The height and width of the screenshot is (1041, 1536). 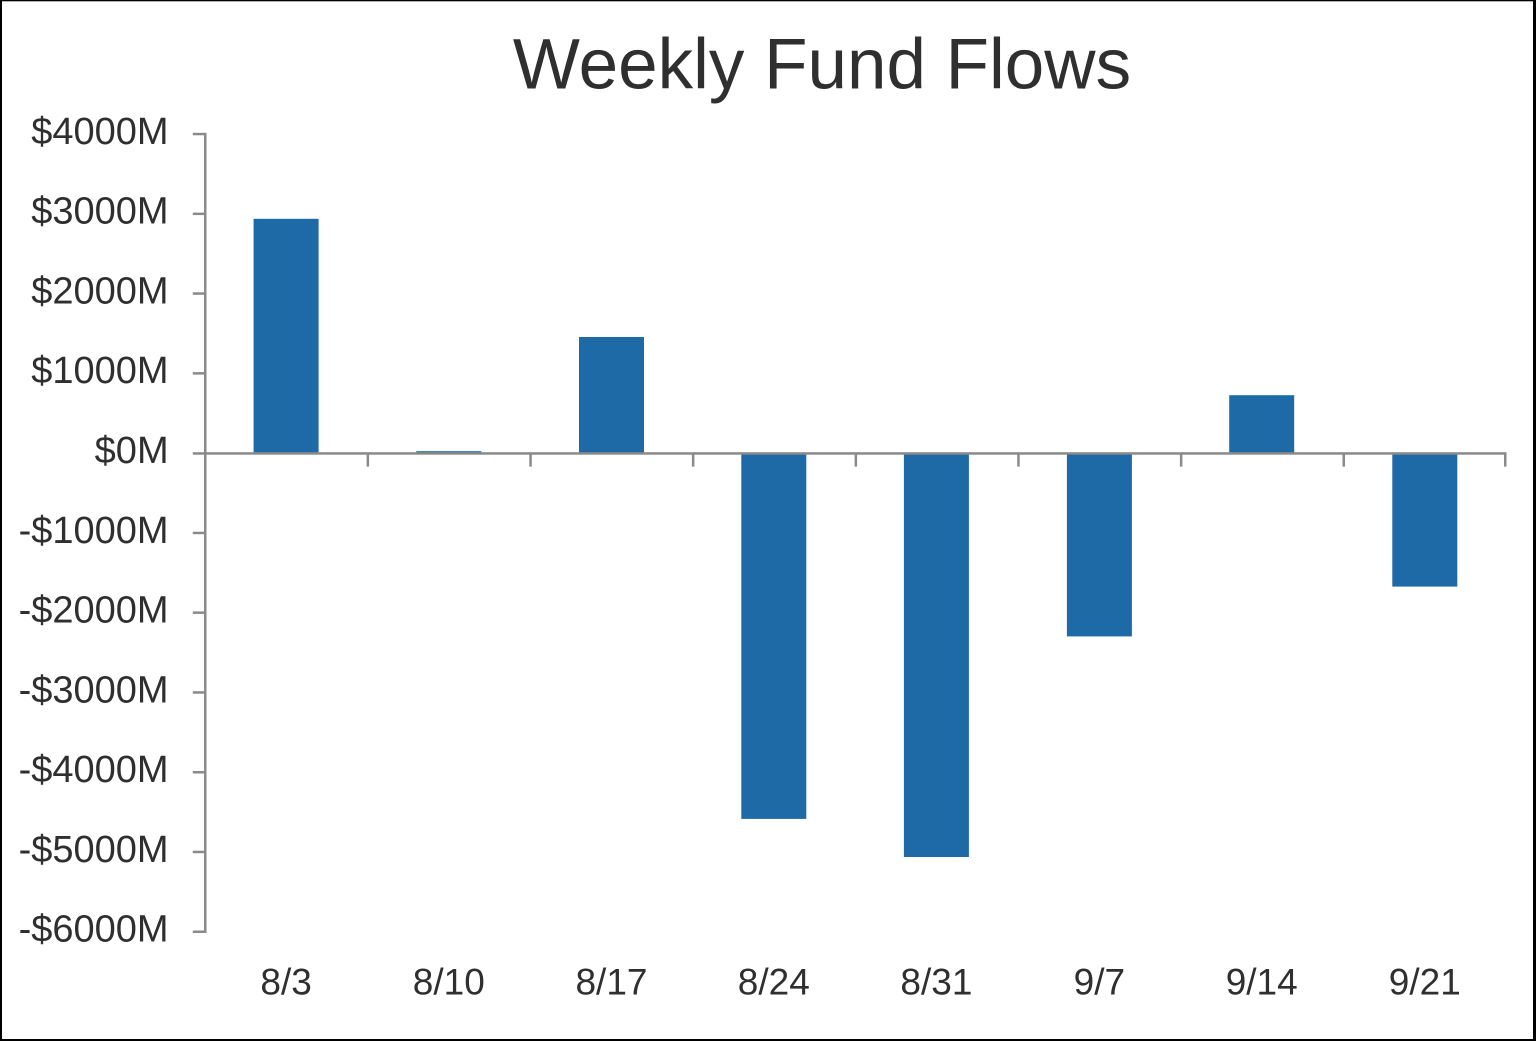 I want to click on svg-text: 8/10, so click(x=449, y=982).